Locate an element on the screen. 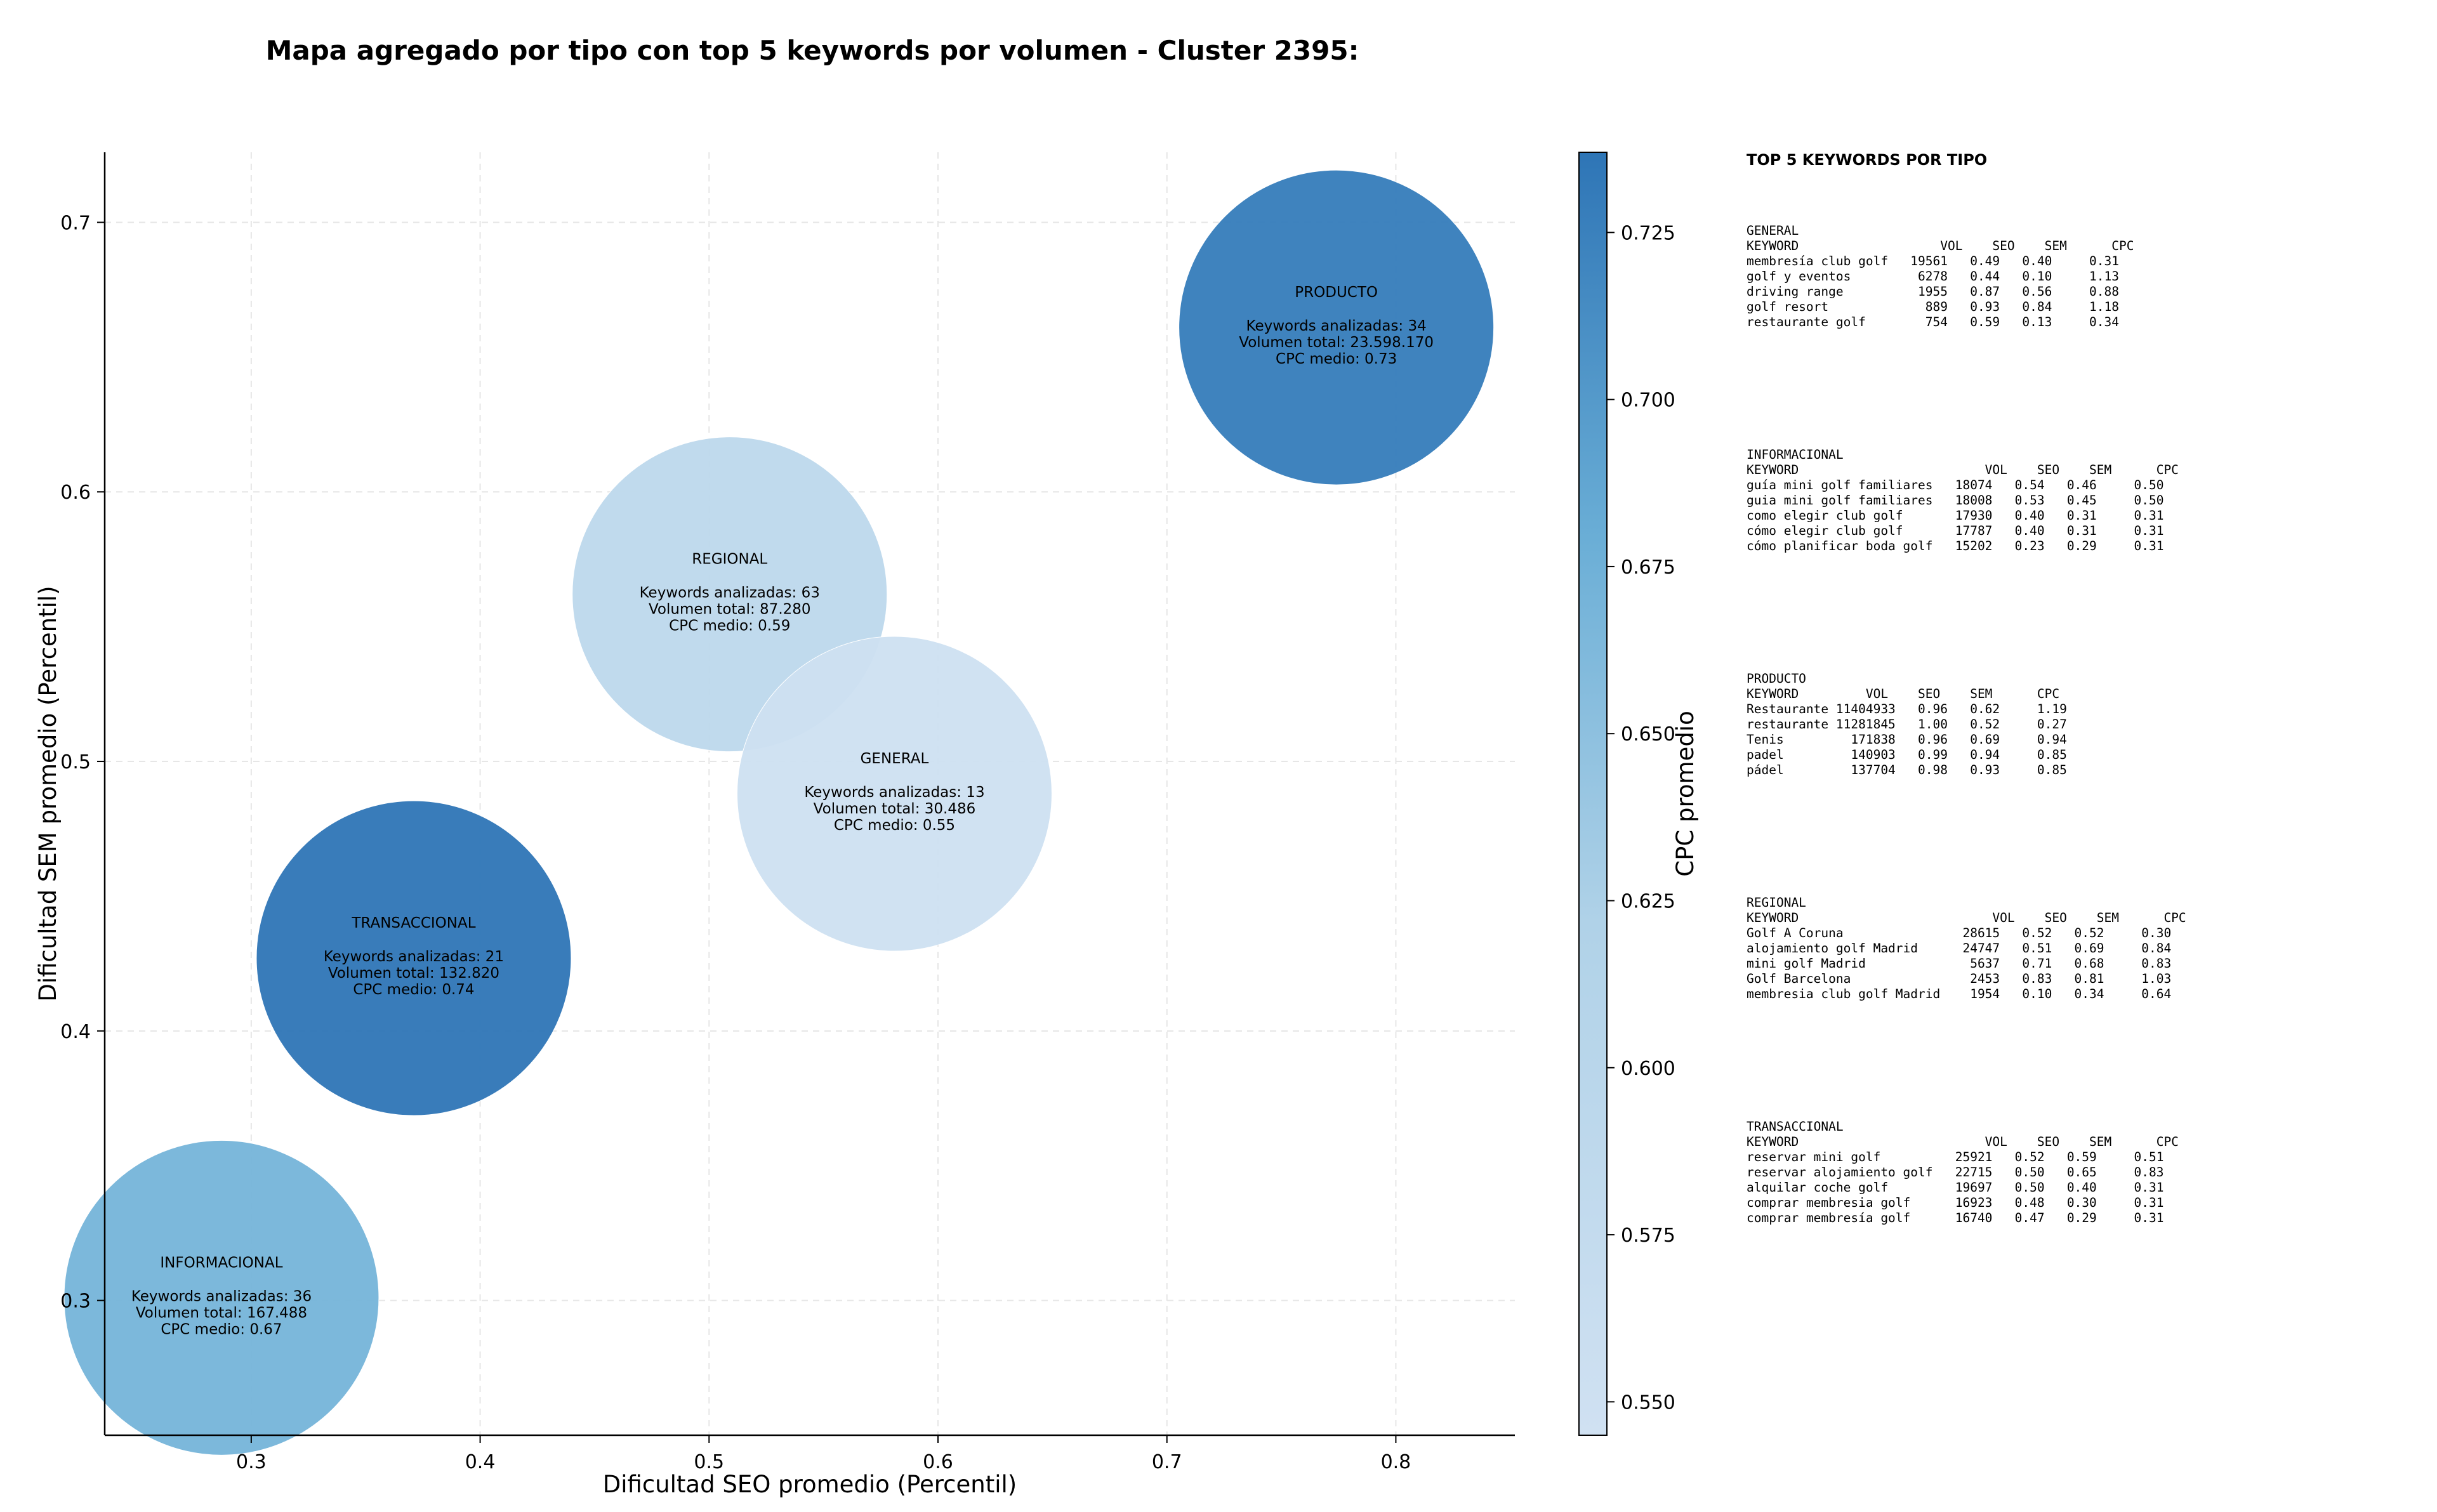 The width and height of the screenshot is (2437, 1512). keyword-row: driving range 1955 0.87 0.56 0.88 is located at coordinates (1933, 292).